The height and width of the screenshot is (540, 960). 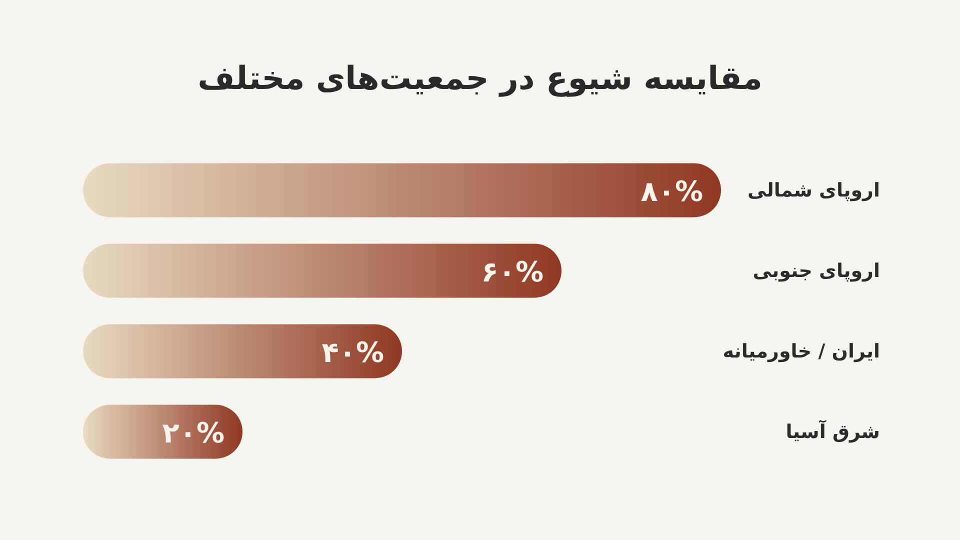 What do you see at coordinates (814, 190) in the screenshot?
I see `category-label: اروپای شمالی` at bounding box center [814, 190].